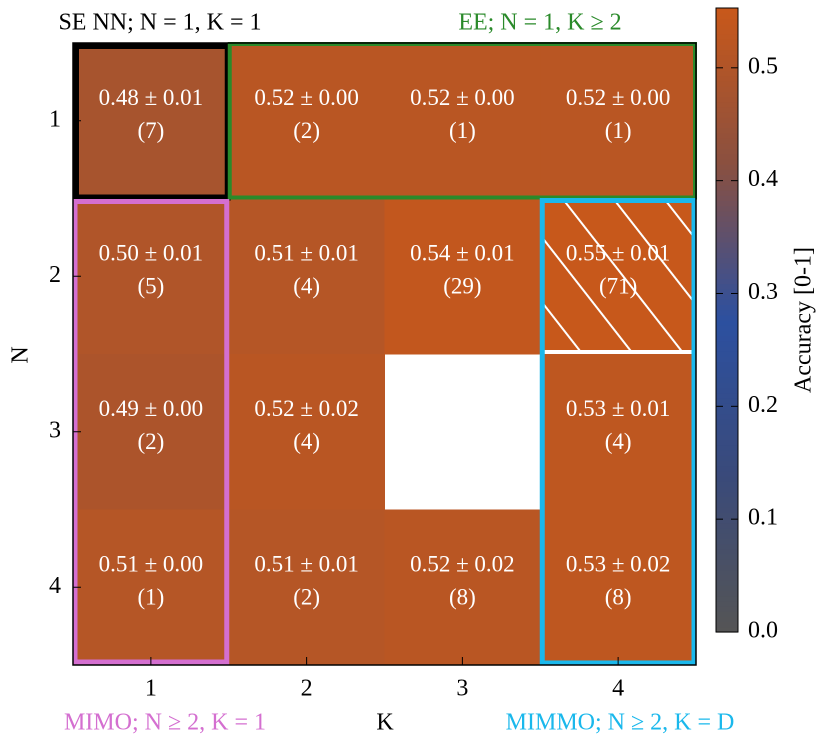 This screenshot has height=751, width=831. What do you see at coordinates (151, 253) in the screenshot?
I see `cell-value-label: 0.50 ± 0.01` at bounding box center [151, 253].